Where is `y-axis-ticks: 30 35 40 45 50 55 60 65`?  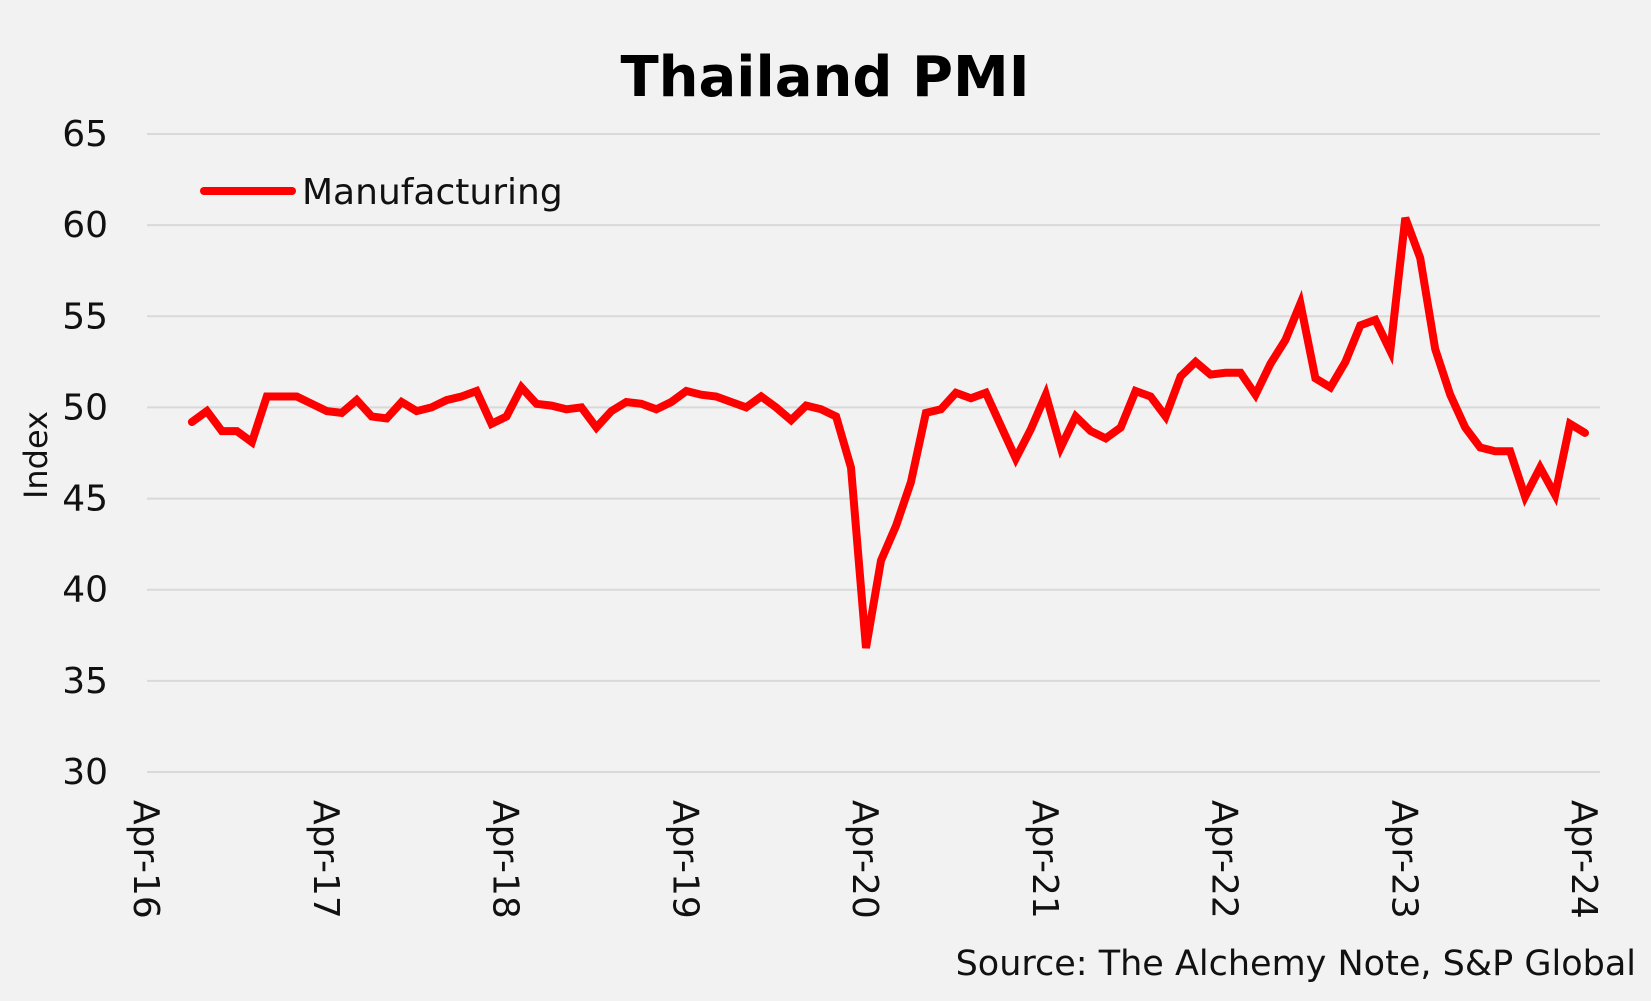 y-axis-ticks: 30 35 40 45 50 55 60 65 is located at coordinates (85, 453).